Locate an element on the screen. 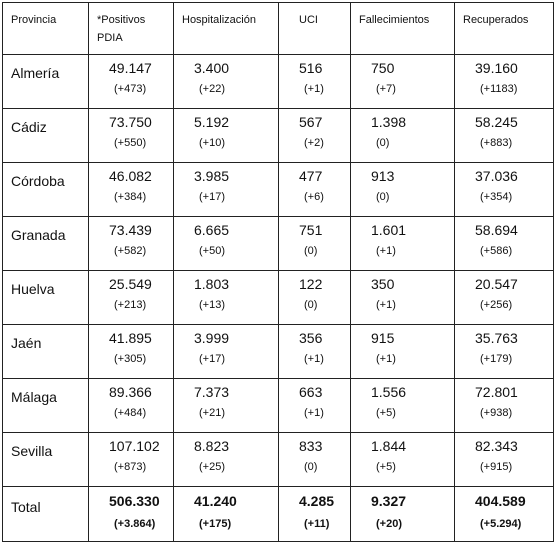  uci-delta: (+1) is located at coordinates (314, 413).